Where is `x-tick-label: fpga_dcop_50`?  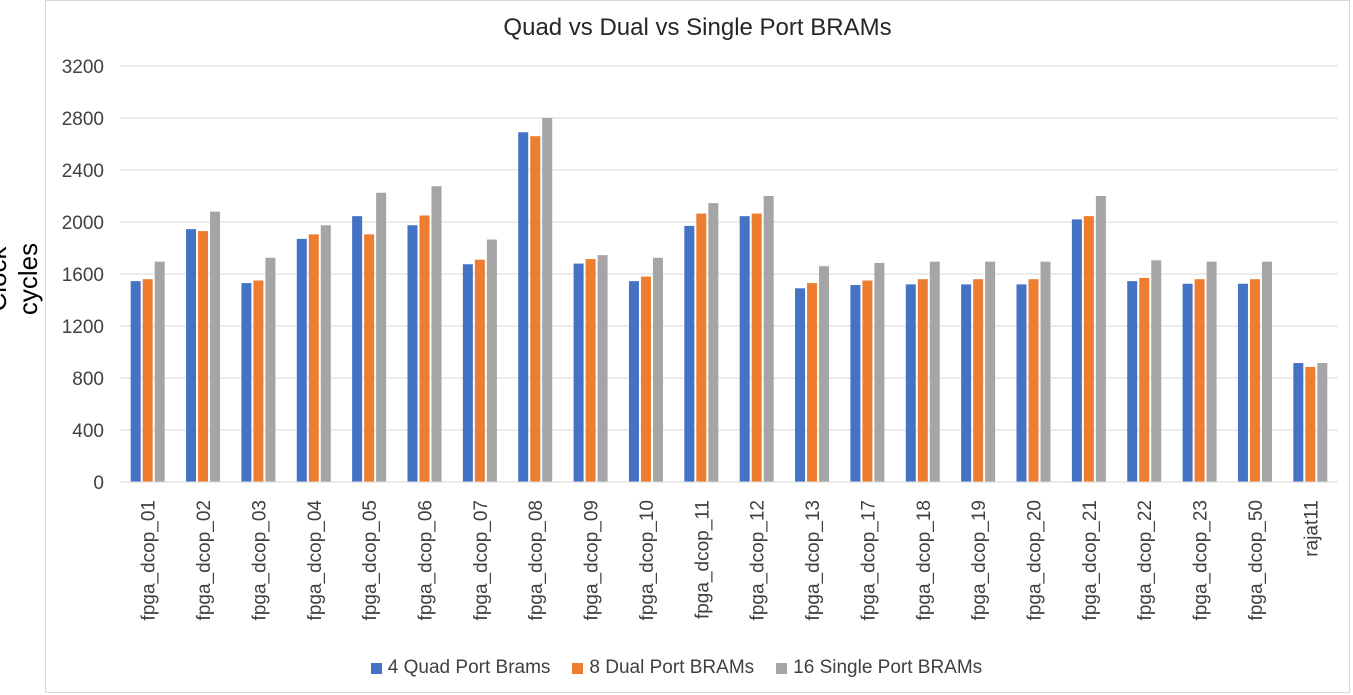
x-tick-label: fpga_dcop_50 is located at coordinates (1256, 560).